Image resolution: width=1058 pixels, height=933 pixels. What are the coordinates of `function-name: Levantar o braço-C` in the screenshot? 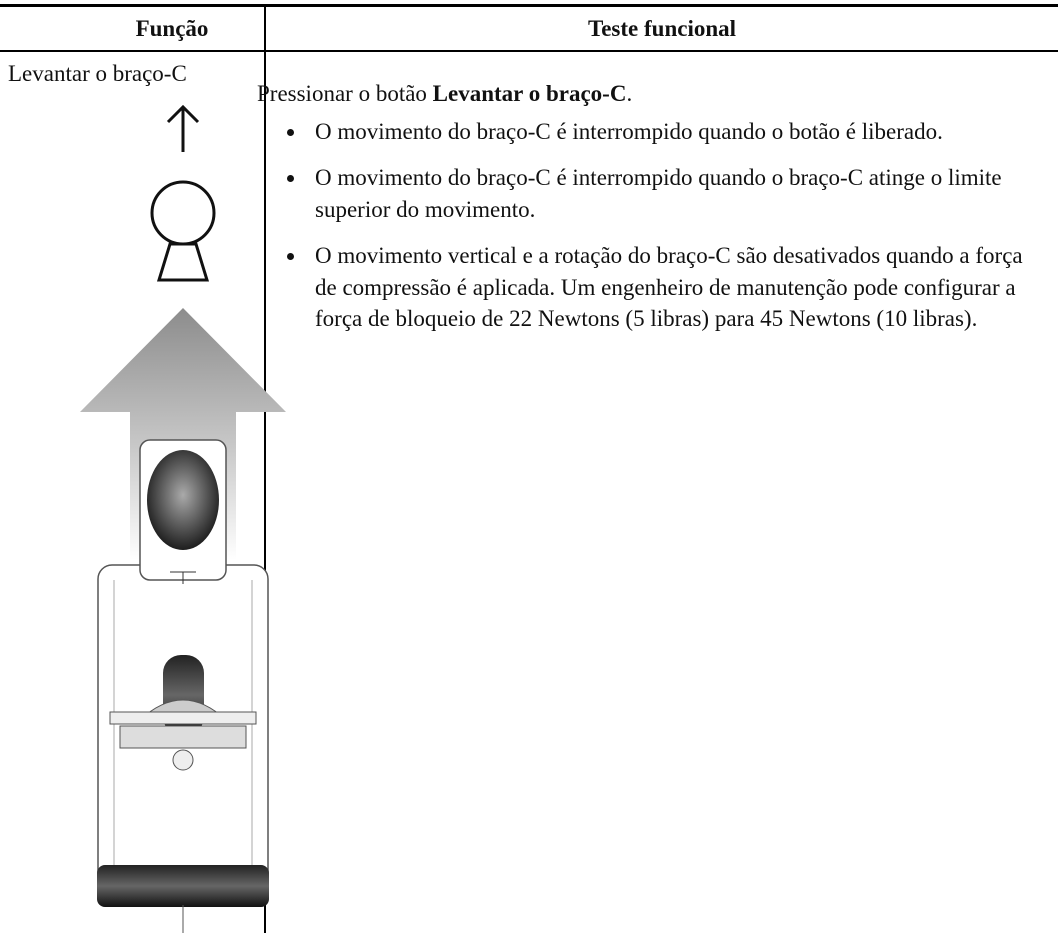 It's located at (97, 73).